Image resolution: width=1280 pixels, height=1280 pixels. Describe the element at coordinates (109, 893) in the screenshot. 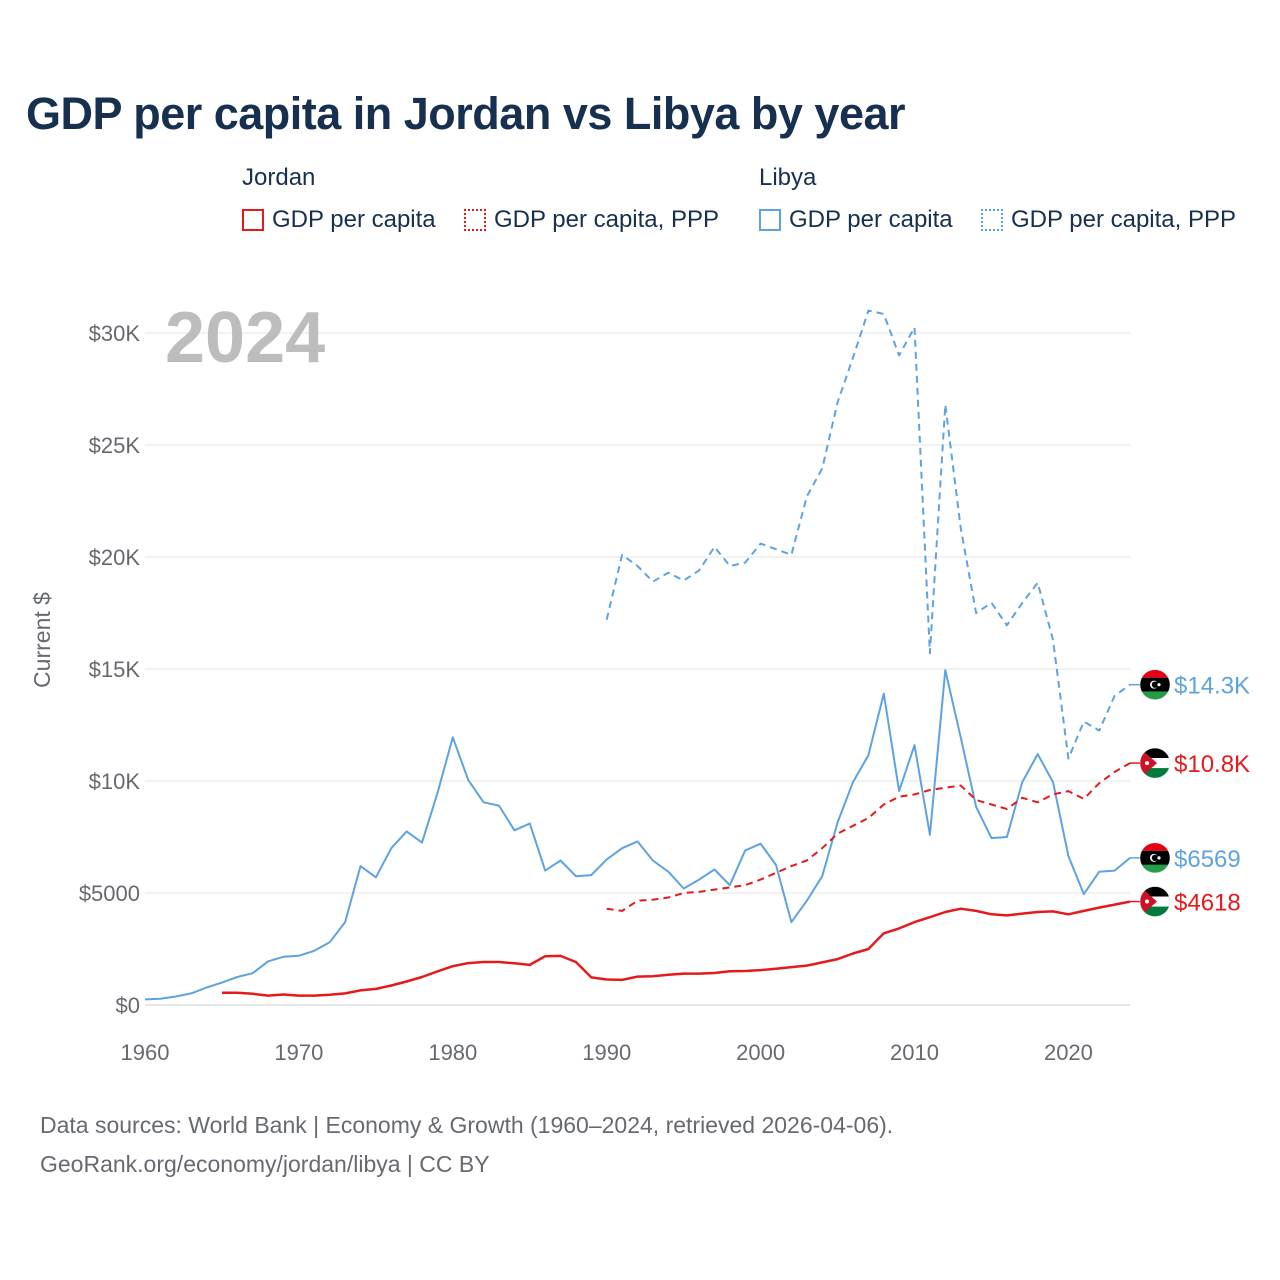

I see `y-tick-label: $5000` at that location.